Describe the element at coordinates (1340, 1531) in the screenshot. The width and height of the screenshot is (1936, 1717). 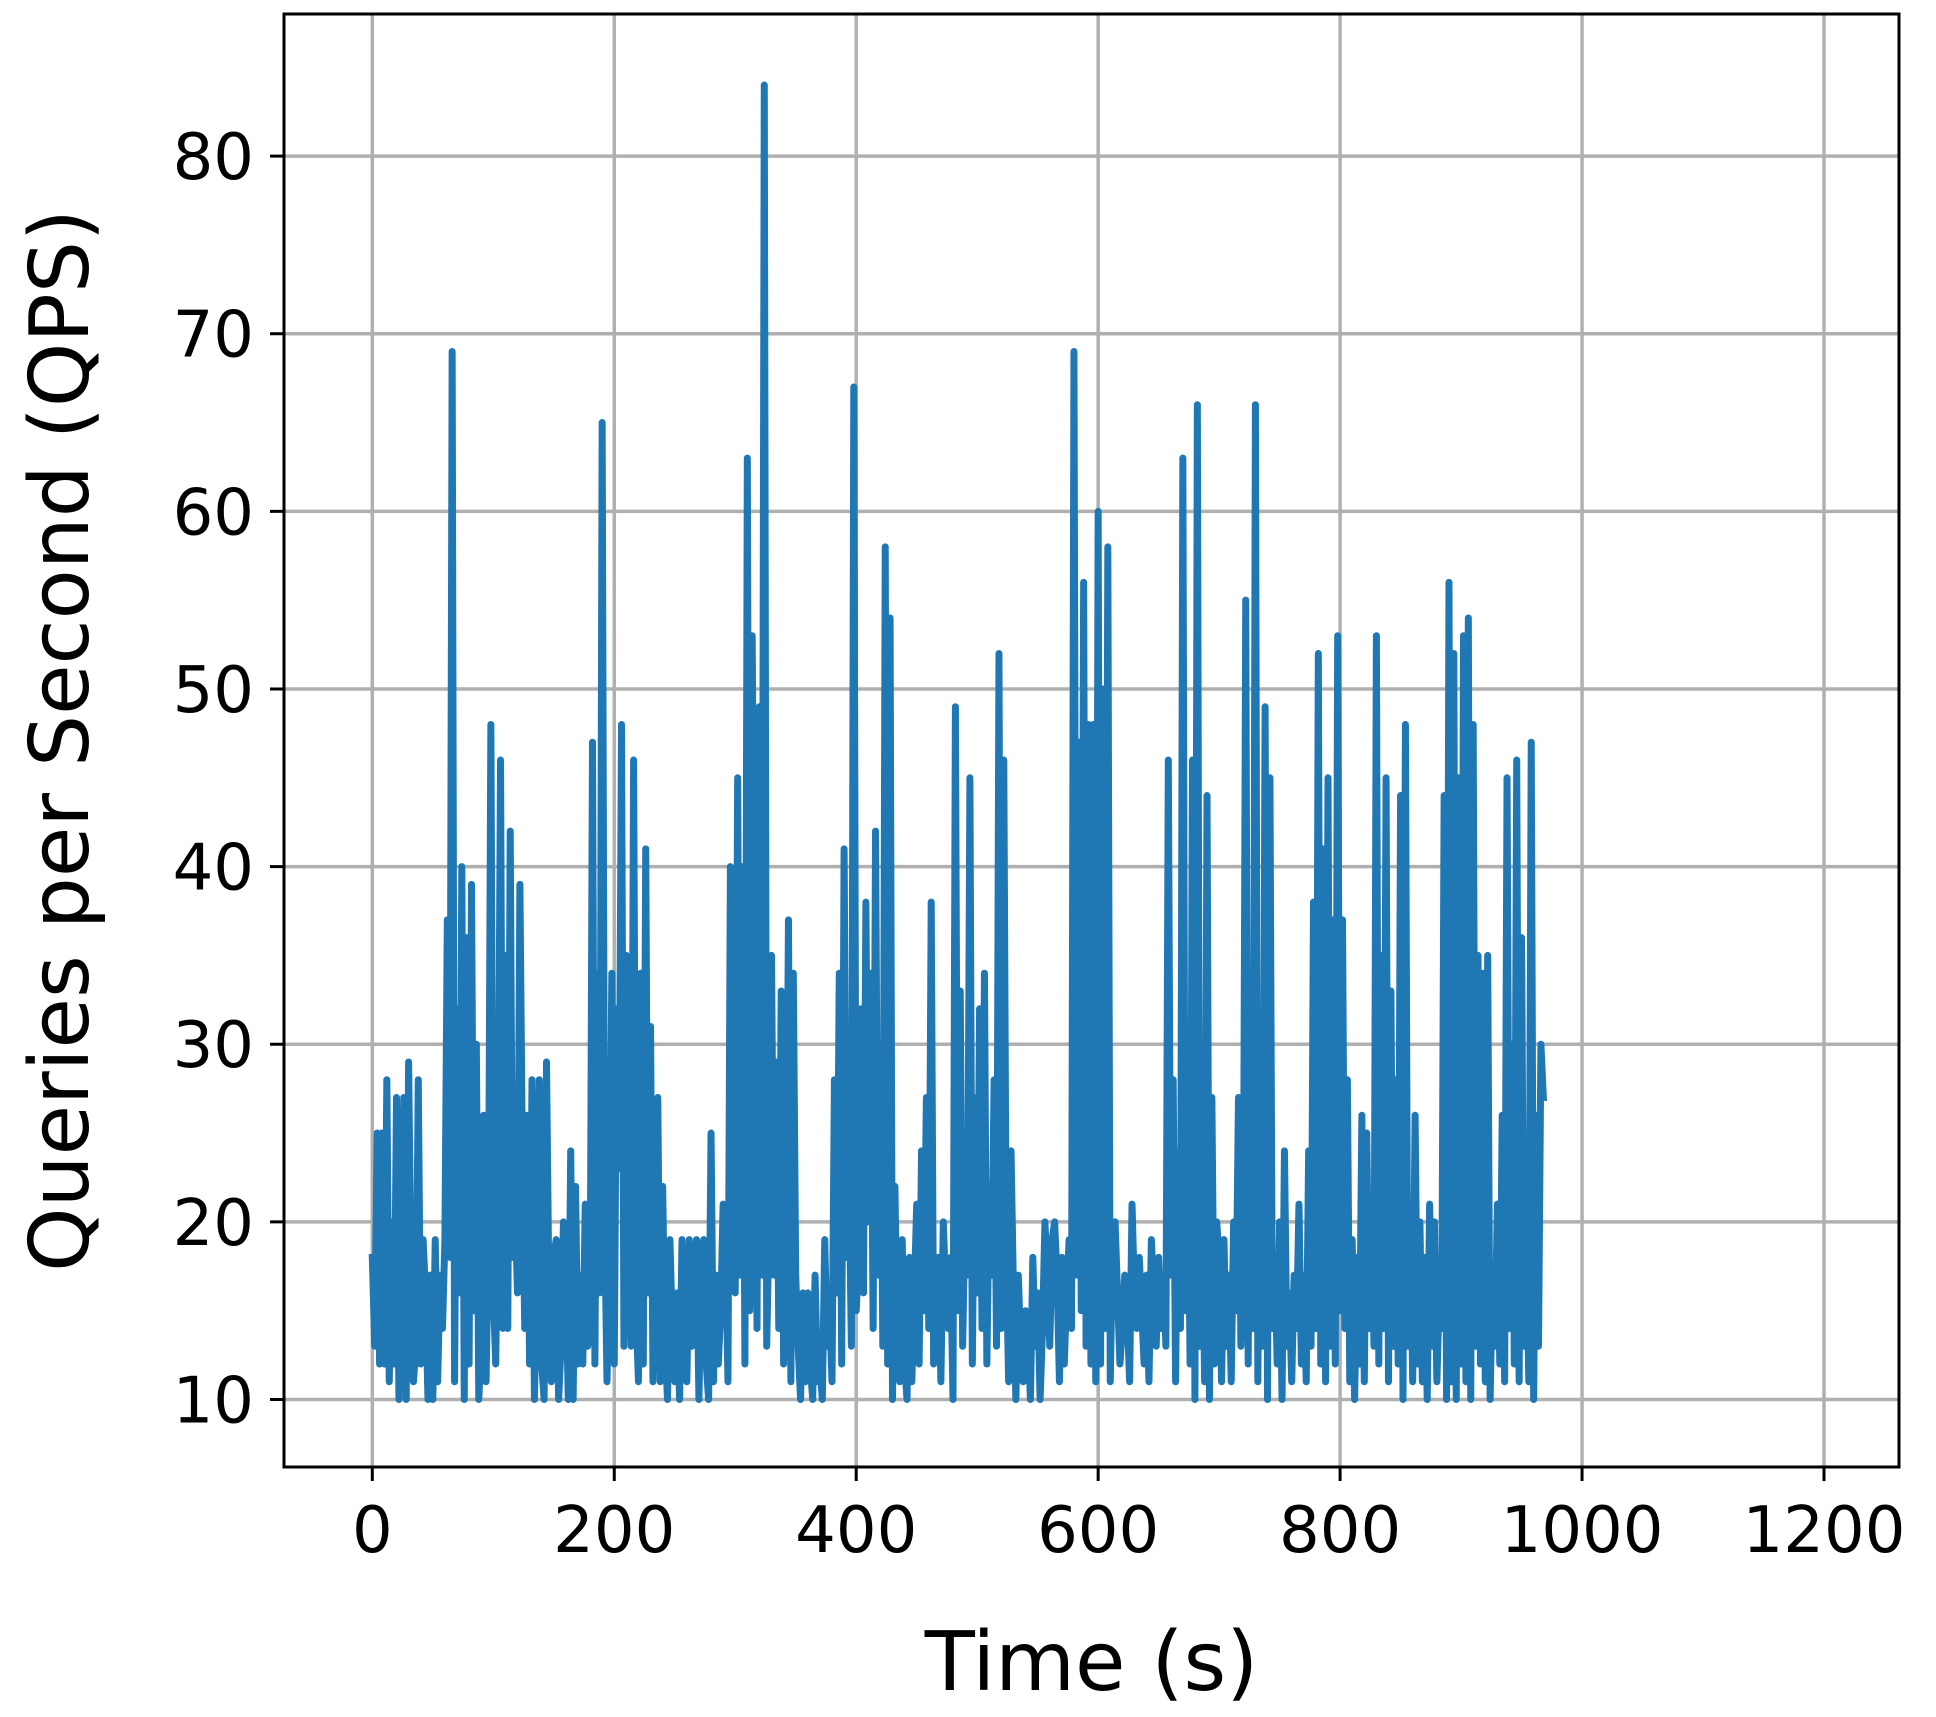
I see `x-tick-label: 800` at that location.